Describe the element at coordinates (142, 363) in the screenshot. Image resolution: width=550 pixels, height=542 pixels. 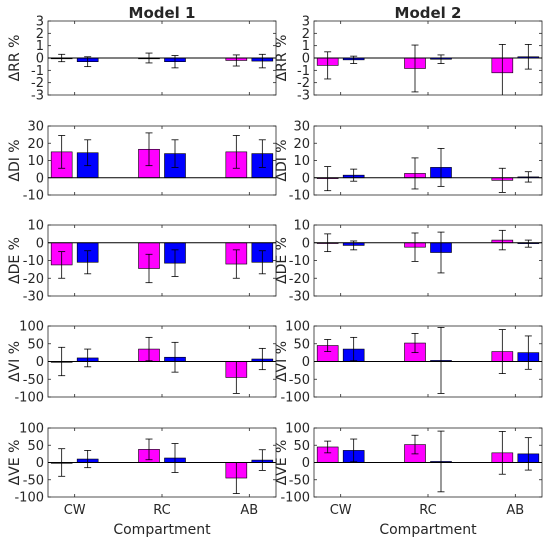
I see `panel-7: -100 -50 0 50 100 ΔVI %` at that location.